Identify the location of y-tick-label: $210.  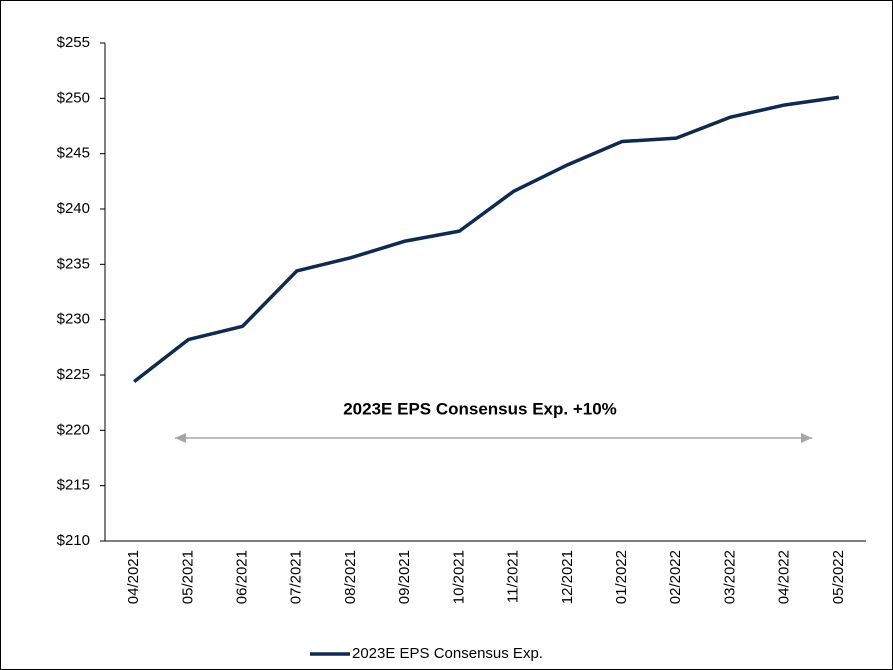
(73, 540).